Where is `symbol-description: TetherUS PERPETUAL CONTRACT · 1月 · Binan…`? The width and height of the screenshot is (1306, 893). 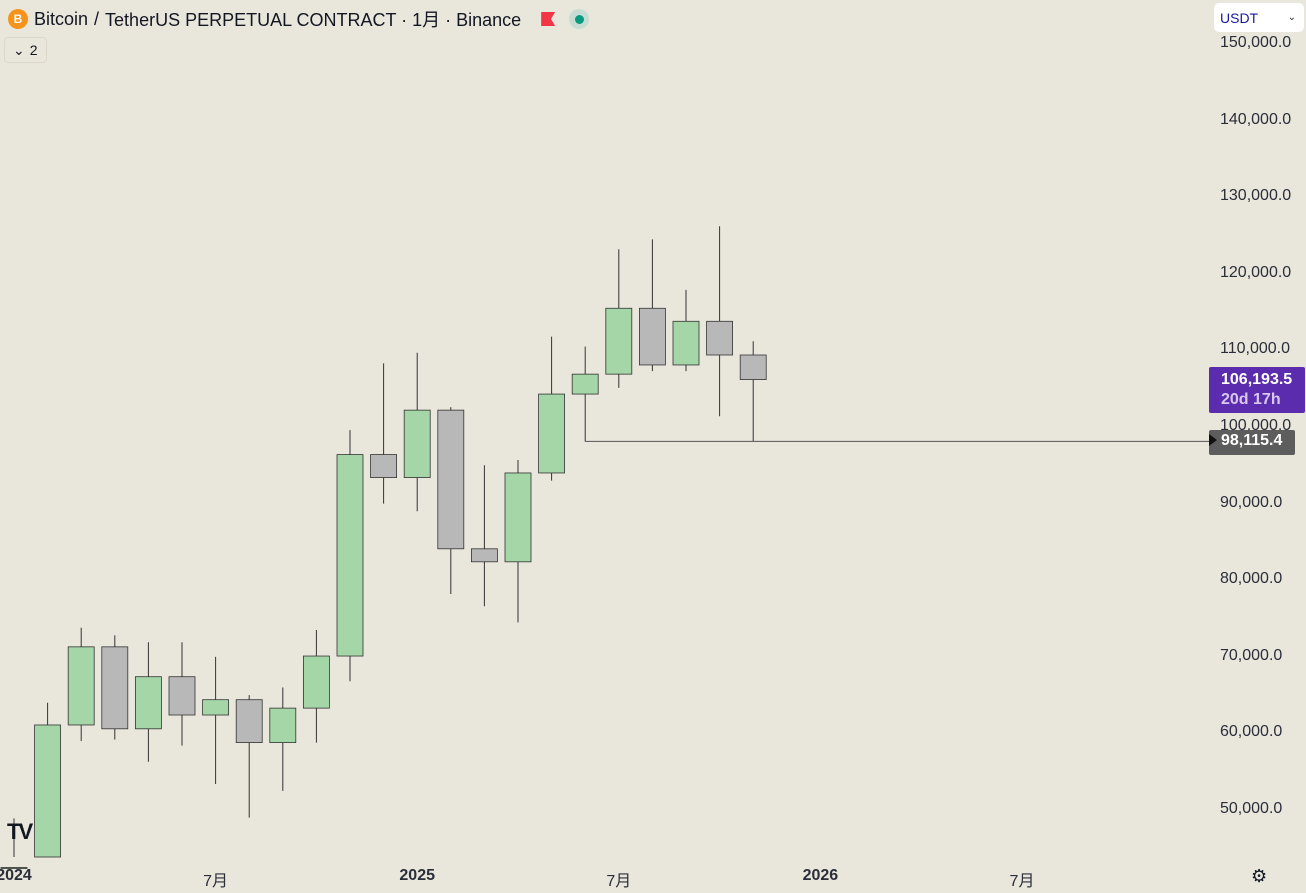 symbol-description: TetherUS PERPETUAL CONTRACT · 1月 · Binan… is located at coordinates (313, 20).